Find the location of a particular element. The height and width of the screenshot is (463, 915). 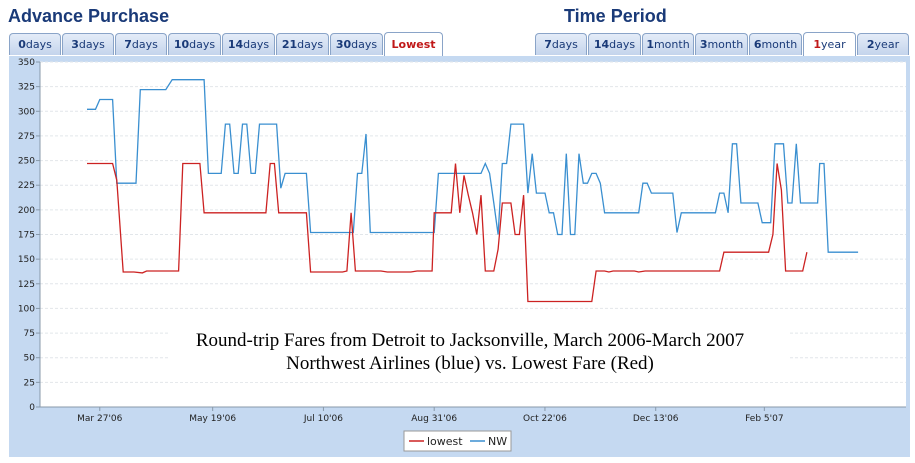

annotation-background is located at coordinates (479, 350).